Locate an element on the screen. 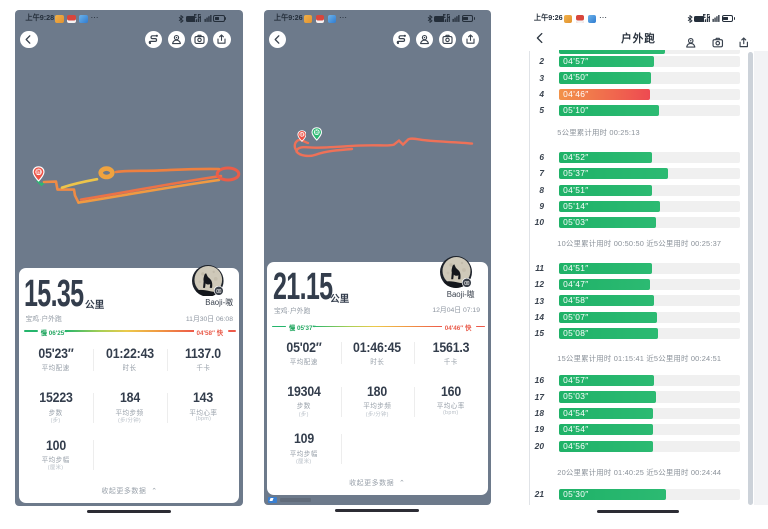  svg-text: 始 is located at coordinates (317, 132).